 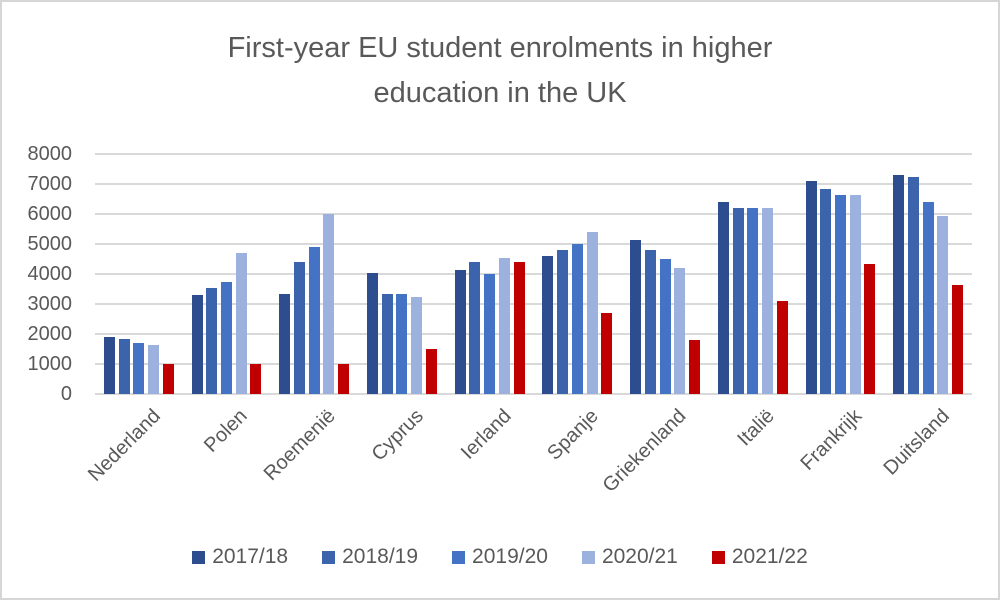 What do you see at coordinates (256, 379) in the screenshot?
I see `bar-2021-22-Polen` at bounding box center [256, 379].